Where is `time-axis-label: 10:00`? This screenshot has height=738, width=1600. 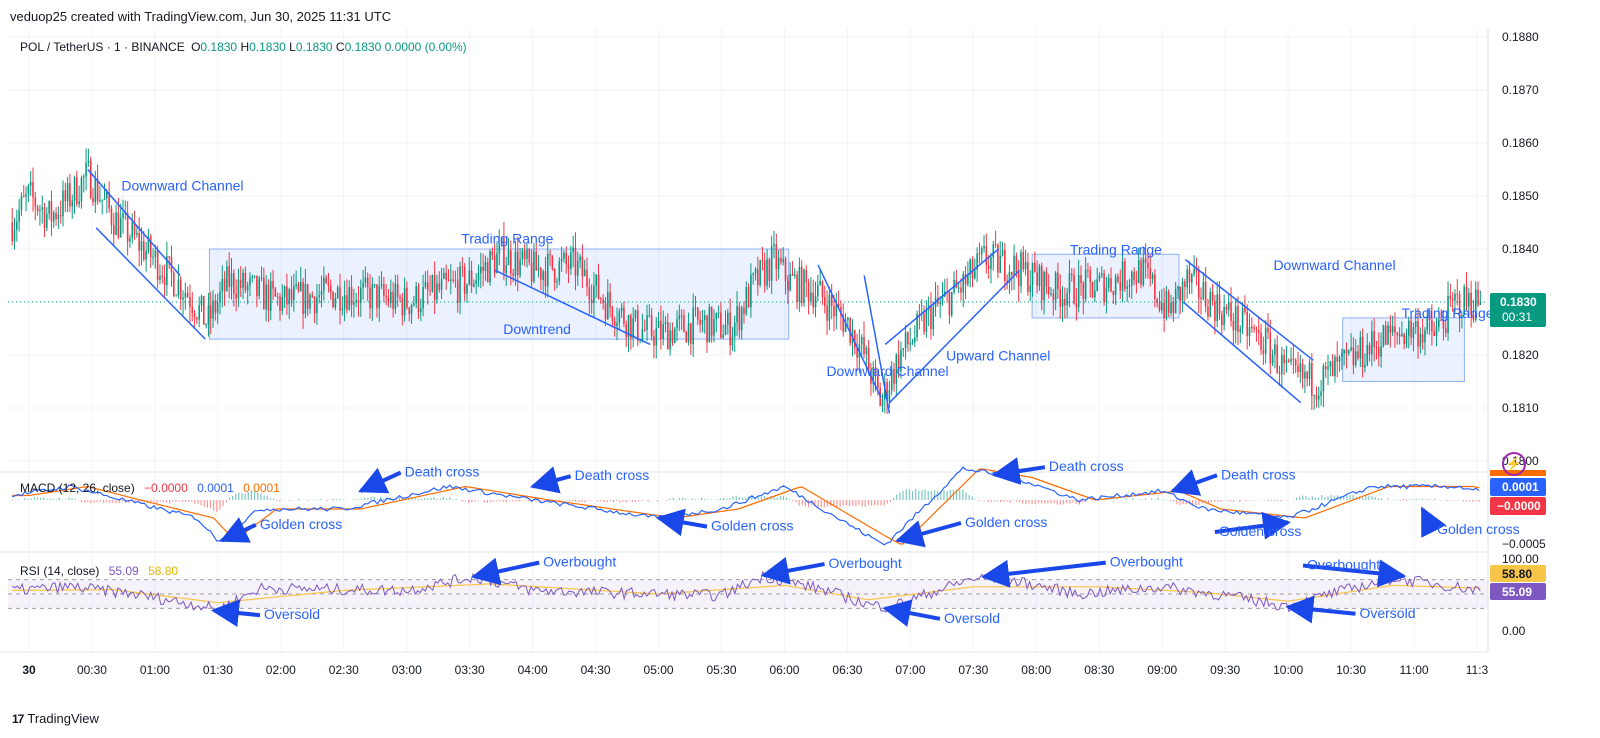 time-axis-label: 10:00 is located at coordinates (1288, 670).